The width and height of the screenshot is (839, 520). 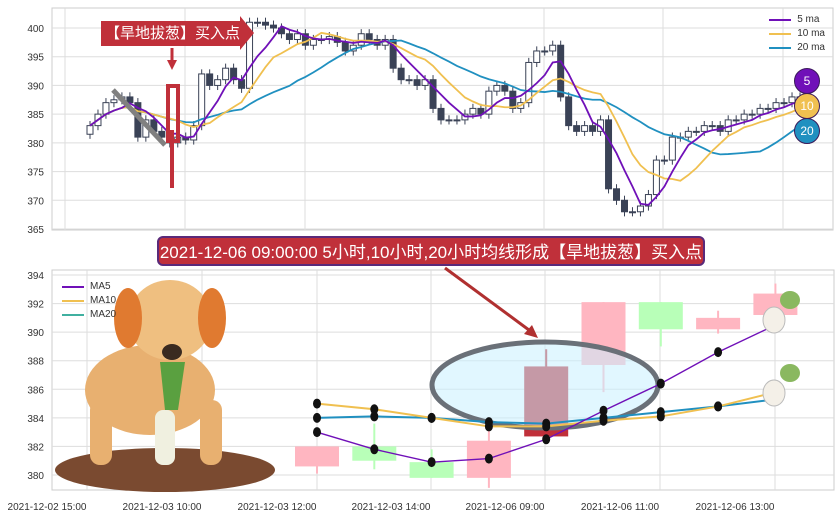 I want to click on pointer-arrow, so click(x=489, y=300).